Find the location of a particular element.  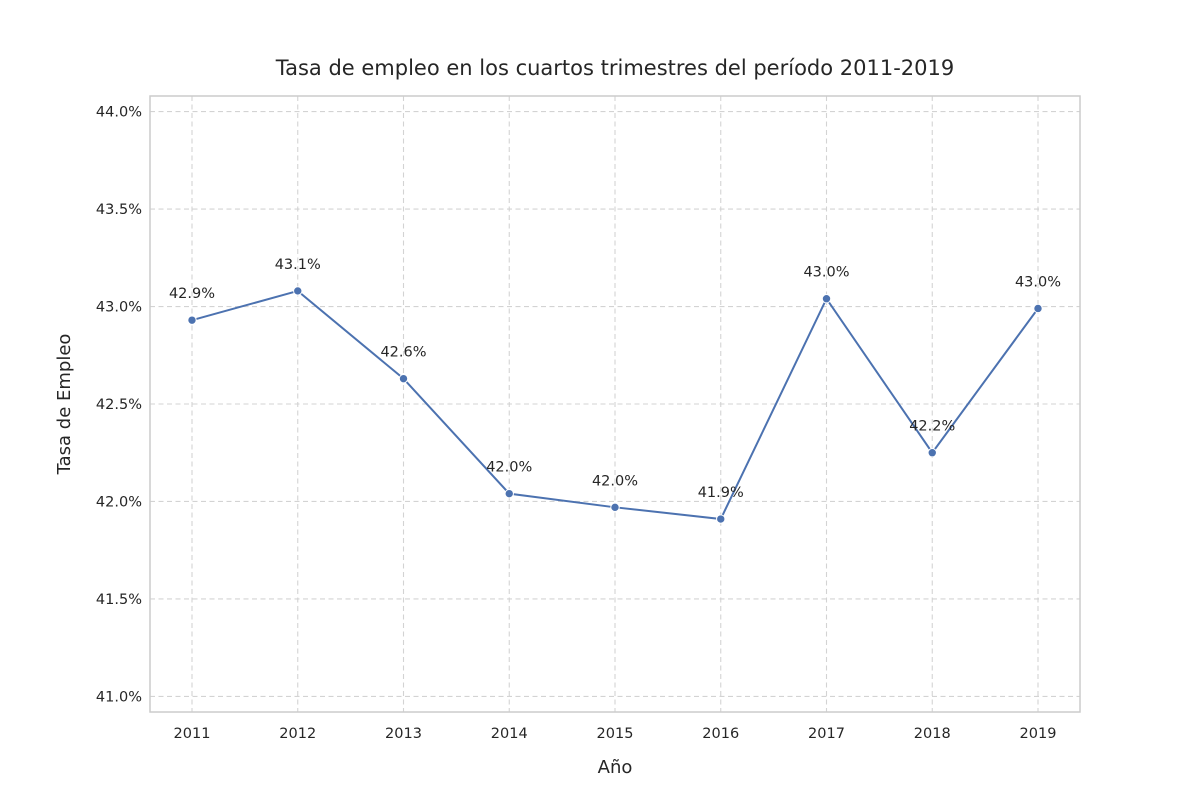

y-tick-label: 42.0% is located at coordinates (119, 502).